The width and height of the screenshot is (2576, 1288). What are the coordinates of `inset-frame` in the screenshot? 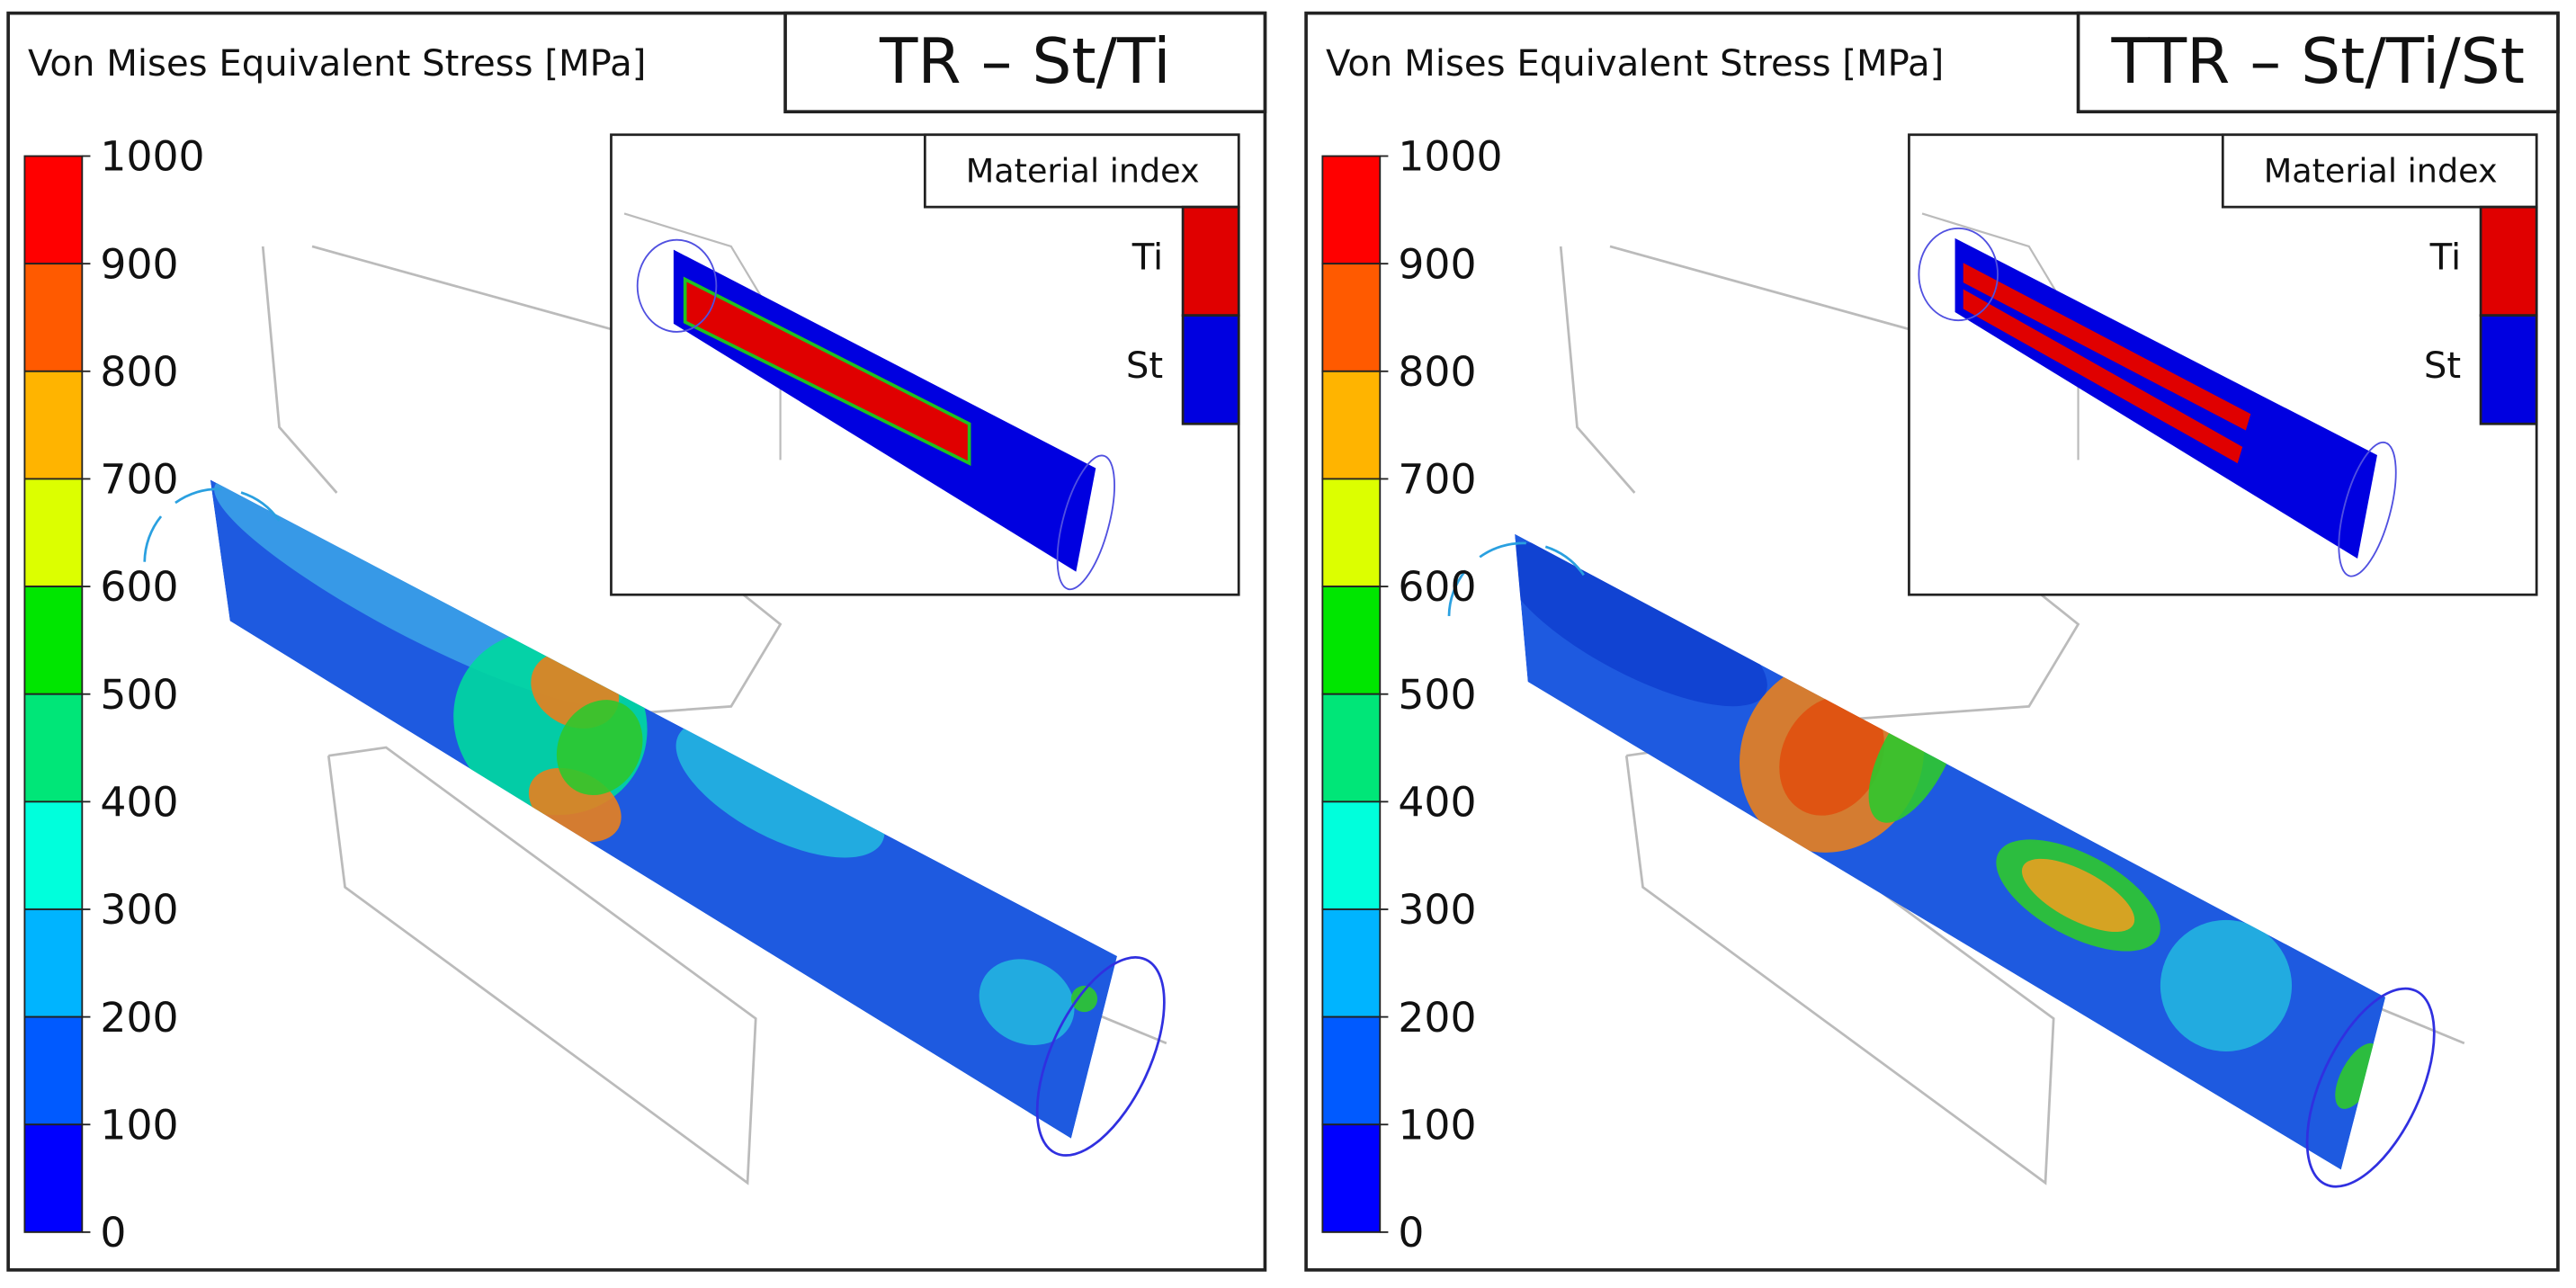 It's located at (925, 364).